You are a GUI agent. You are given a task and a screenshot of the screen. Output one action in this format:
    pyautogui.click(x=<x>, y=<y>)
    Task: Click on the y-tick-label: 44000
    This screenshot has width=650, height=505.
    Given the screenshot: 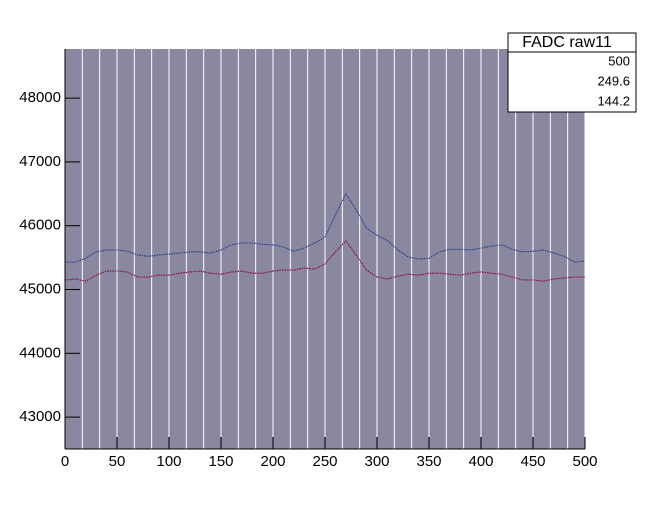 What is the action you would take?
    pyautogui.click(x=40, y=352)
    